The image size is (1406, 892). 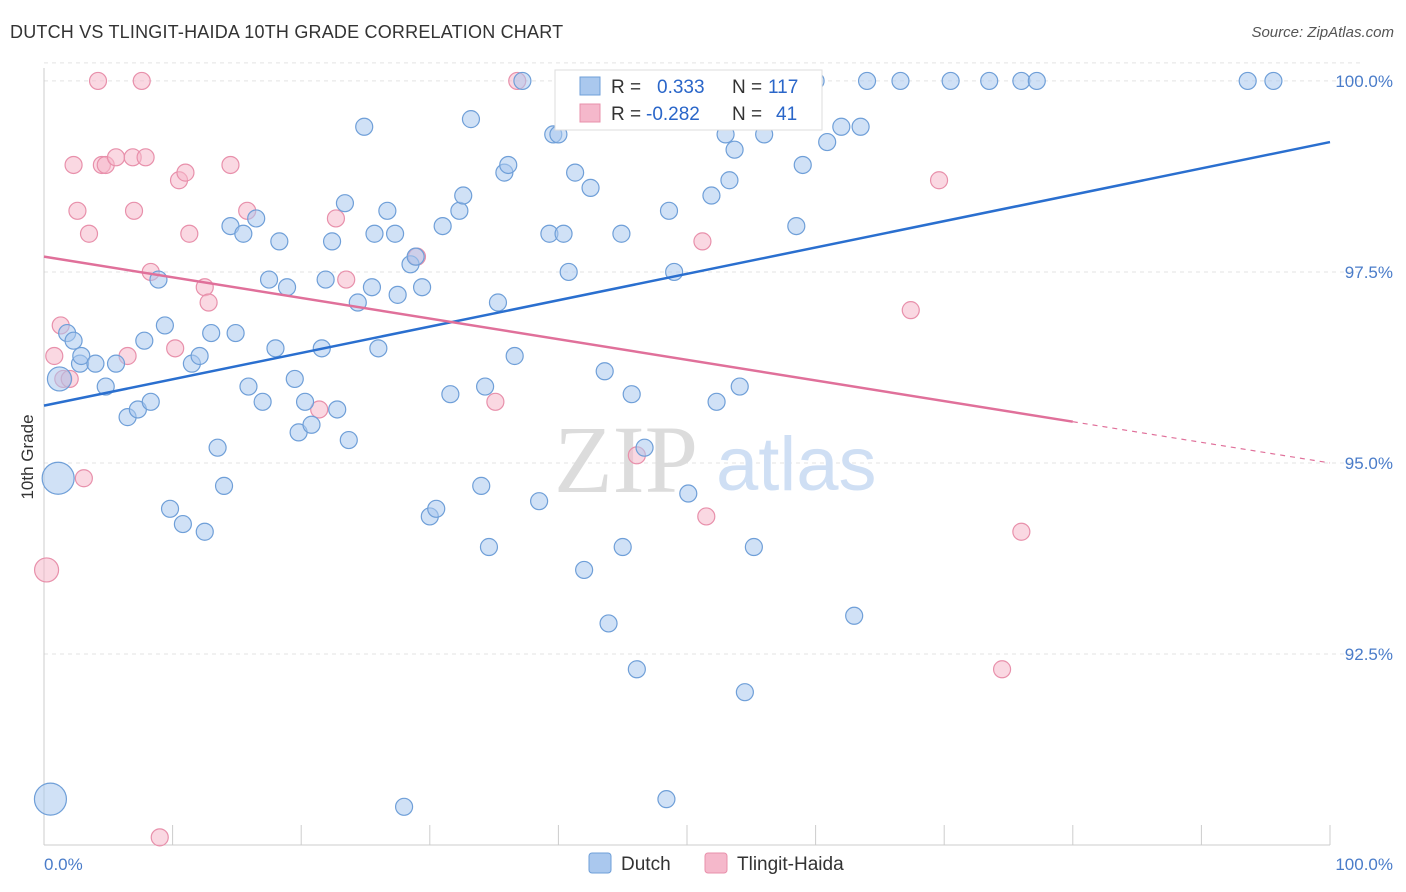 I want to click on watermark: ZIP atlas, so click(x=715, y=459).